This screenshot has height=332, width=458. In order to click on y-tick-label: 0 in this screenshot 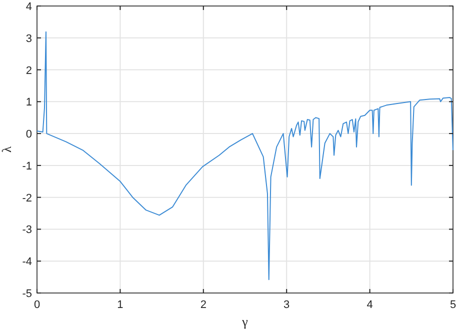, I will do `click(29, 134)`.